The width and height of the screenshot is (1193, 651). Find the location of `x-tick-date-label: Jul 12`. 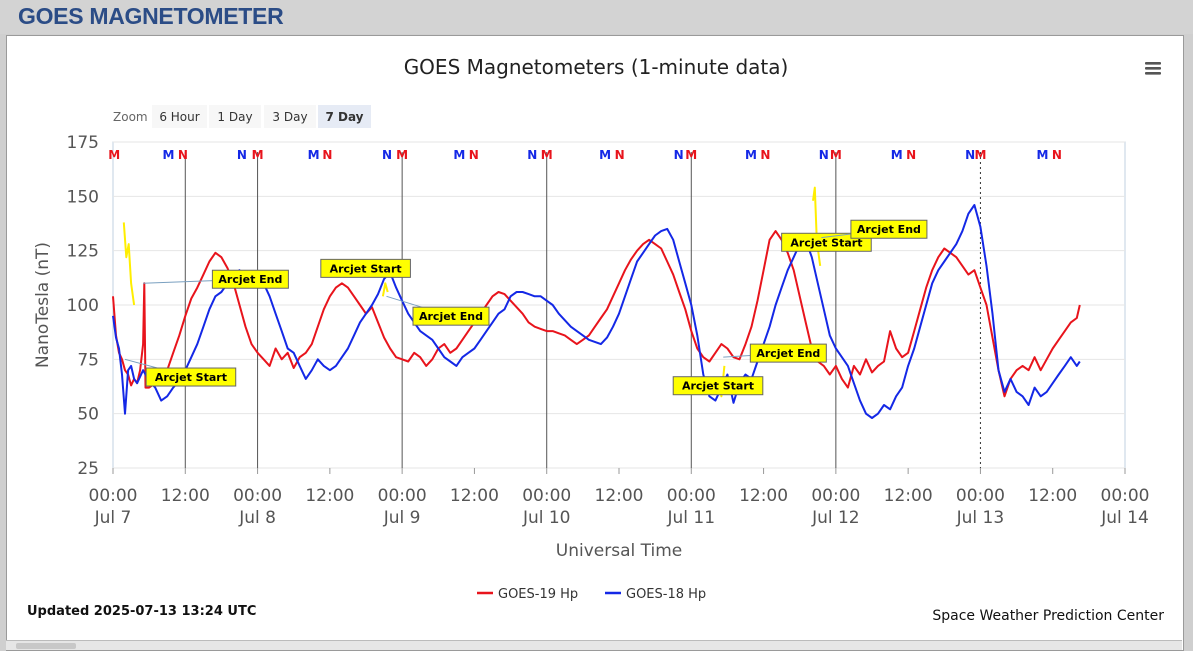

x-tick-date-label: Jul 12 is located at coordinates (835, 518).